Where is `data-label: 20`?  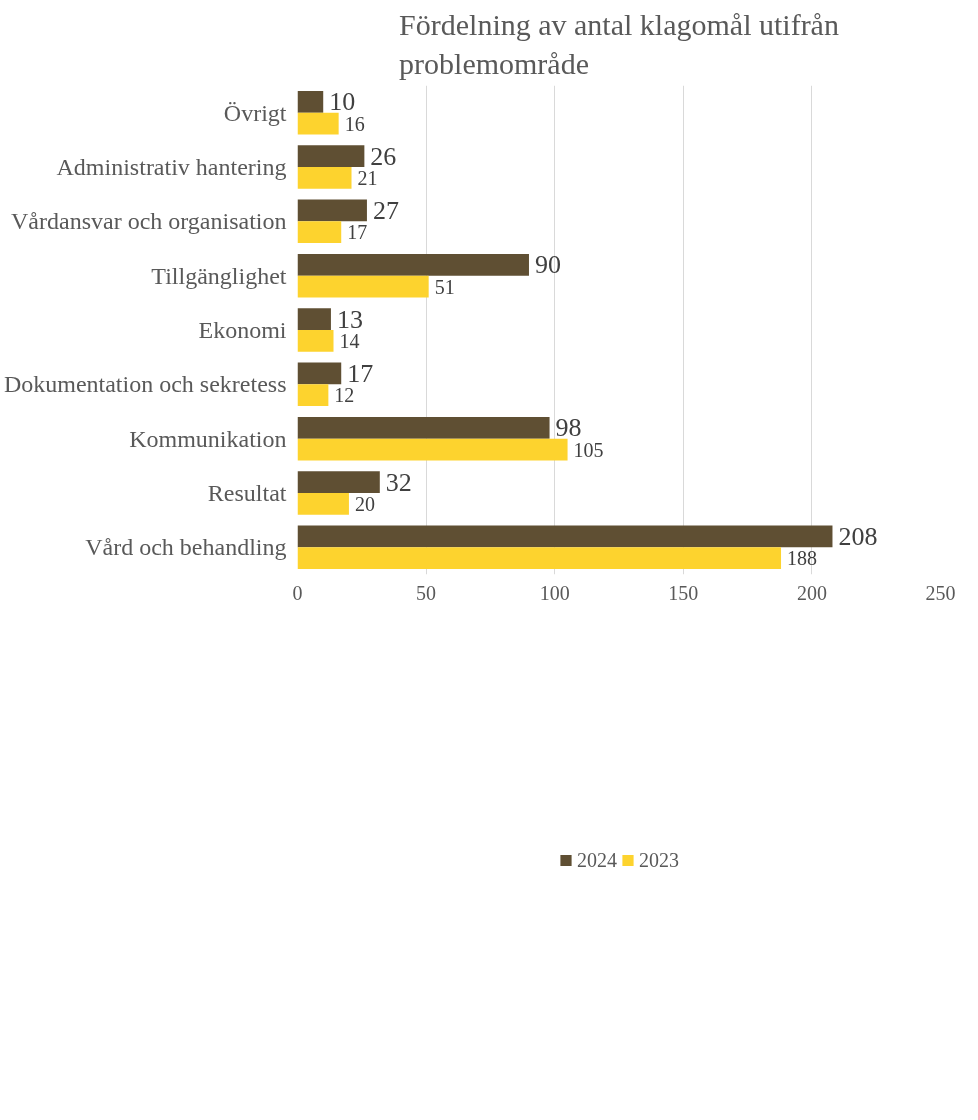
data-label: 20 is located at coordinates (364, 503).